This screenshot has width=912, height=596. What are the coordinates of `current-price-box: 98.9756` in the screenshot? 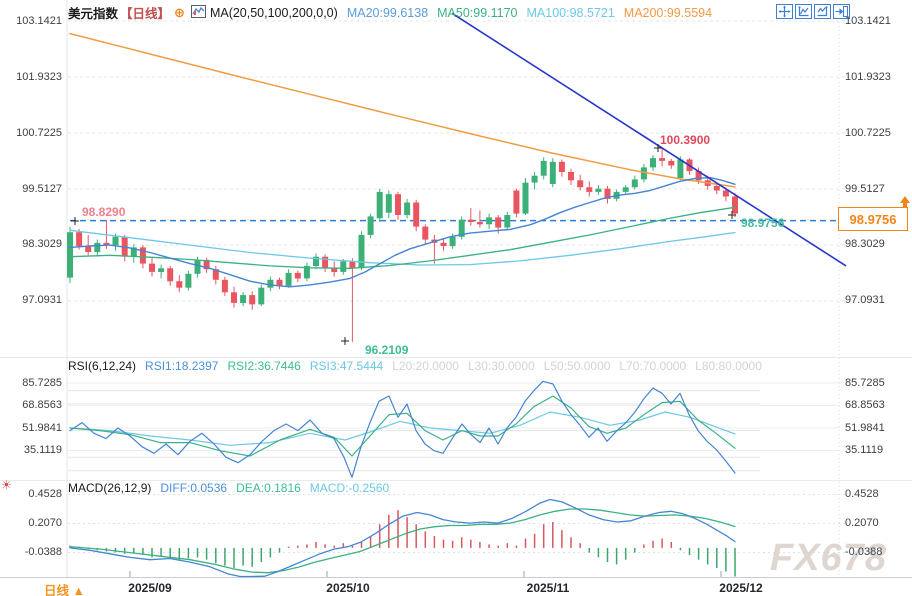 It's located at (873, 219).